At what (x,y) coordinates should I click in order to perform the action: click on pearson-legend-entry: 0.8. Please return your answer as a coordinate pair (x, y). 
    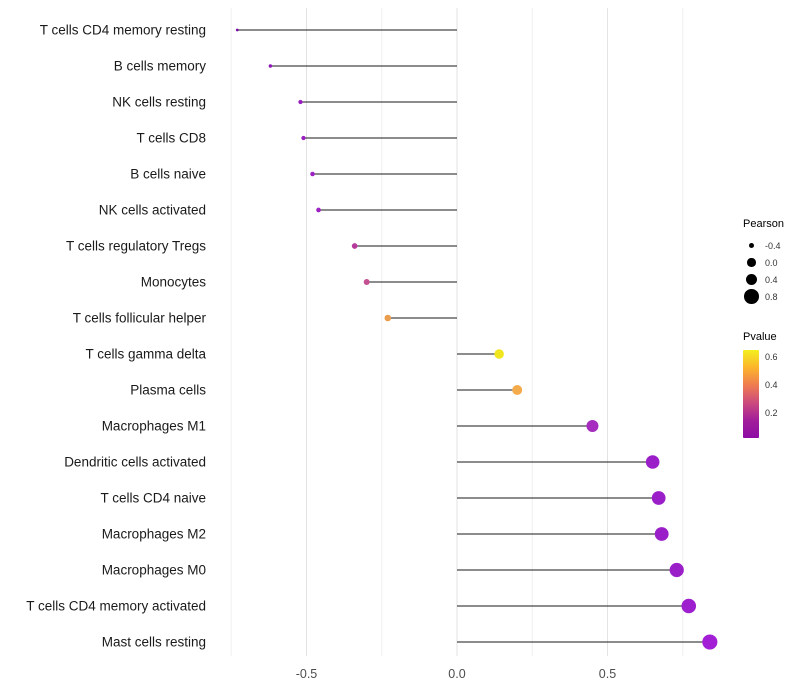
    Looking at the image, I should click on (771, 296).